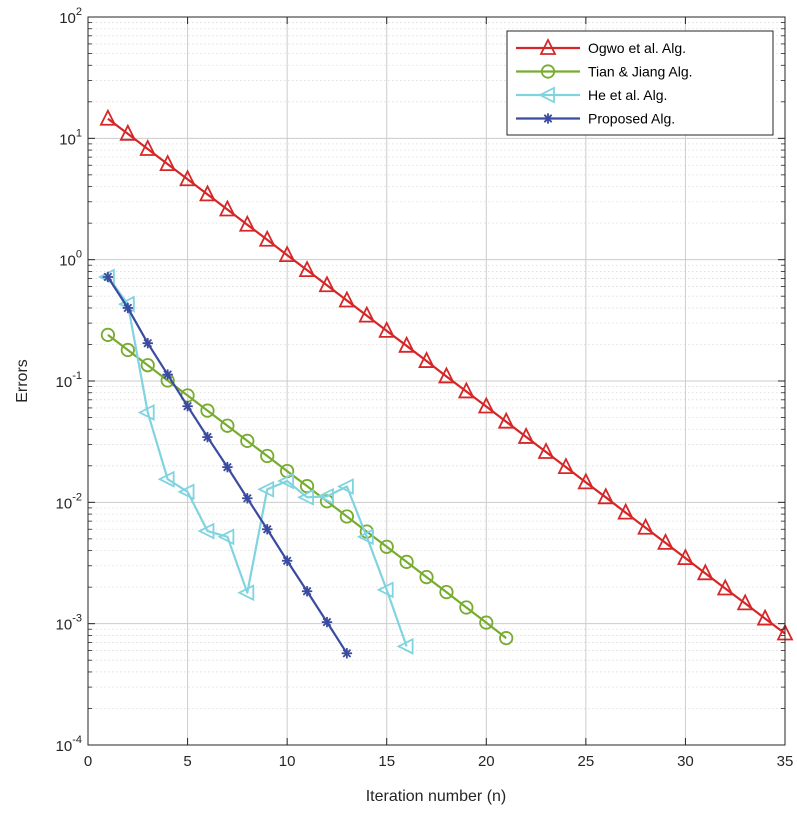 Image resolution: width=797 pixels, height=817 pixels. What do you see at coordinates (637, 48) in the screenshot?
I see `legend-label: Ogwo et al. Alg.` at bounding box center [637, 48].